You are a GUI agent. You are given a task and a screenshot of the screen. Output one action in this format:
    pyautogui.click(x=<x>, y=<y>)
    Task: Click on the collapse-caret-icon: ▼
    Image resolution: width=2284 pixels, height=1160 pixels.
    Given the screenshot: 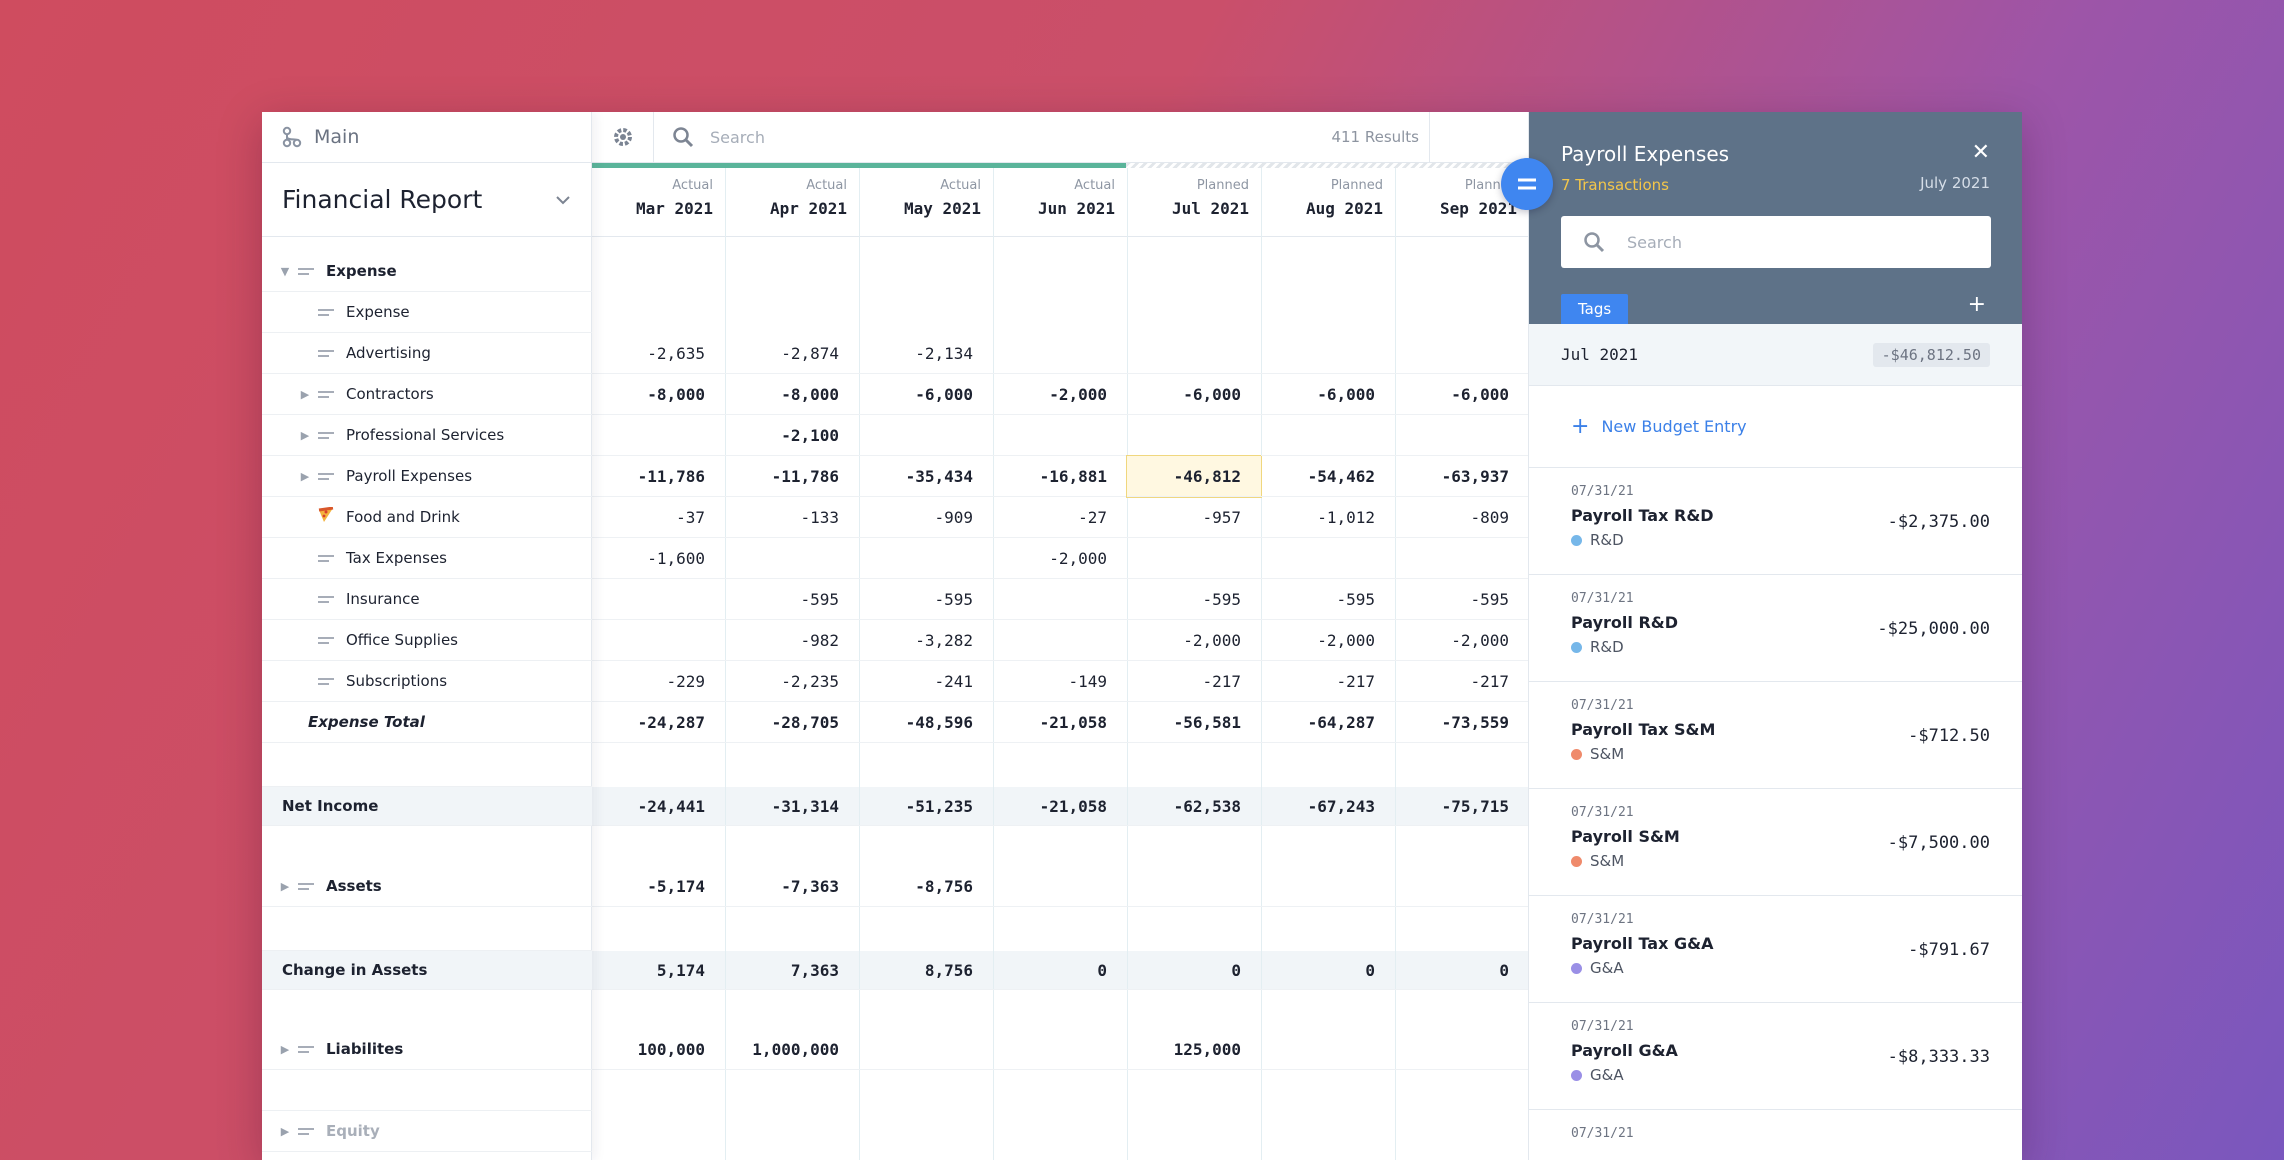 What is the action you would take?
    pyautogui.click(x=285, y=271)
    